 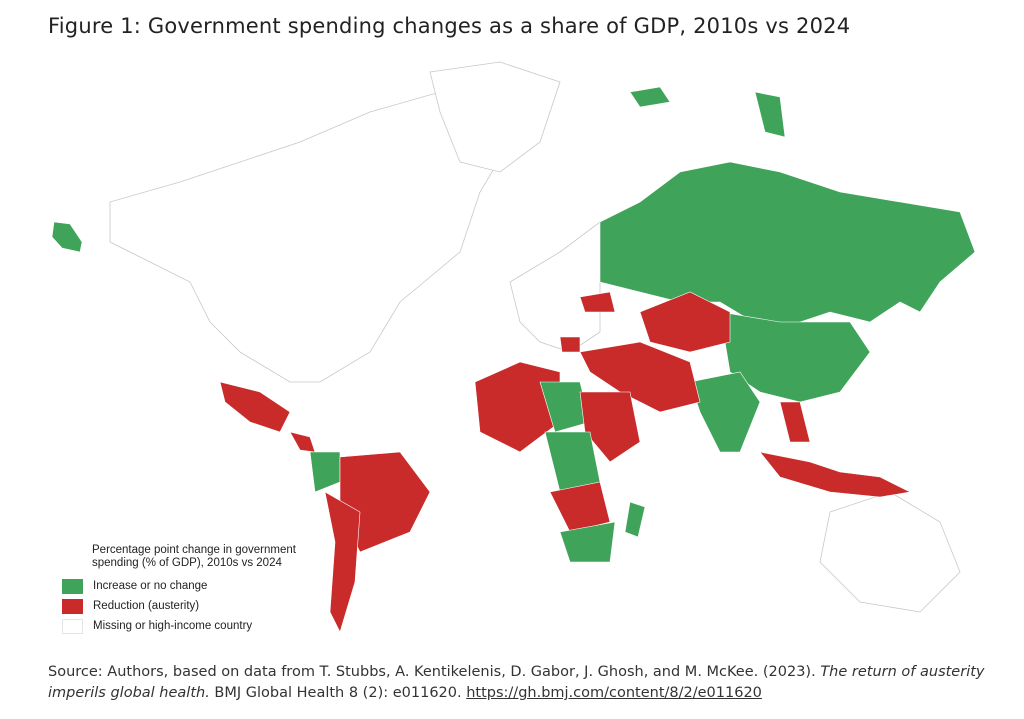 I want to click on region-ukraine, so click(x=597, y=302).